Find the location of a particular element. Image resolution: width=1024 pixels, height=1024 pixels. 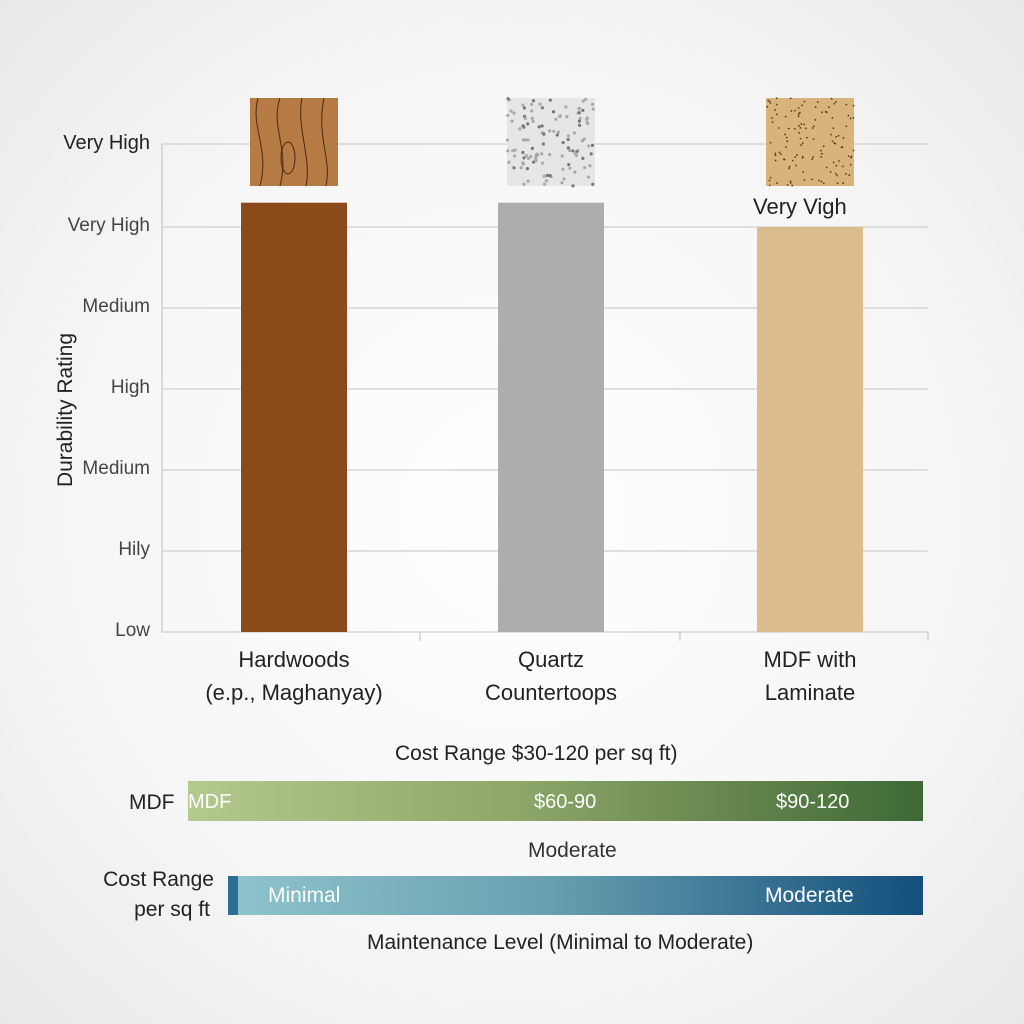

y-tick-label: Hily is located at coordinates (134, 549).